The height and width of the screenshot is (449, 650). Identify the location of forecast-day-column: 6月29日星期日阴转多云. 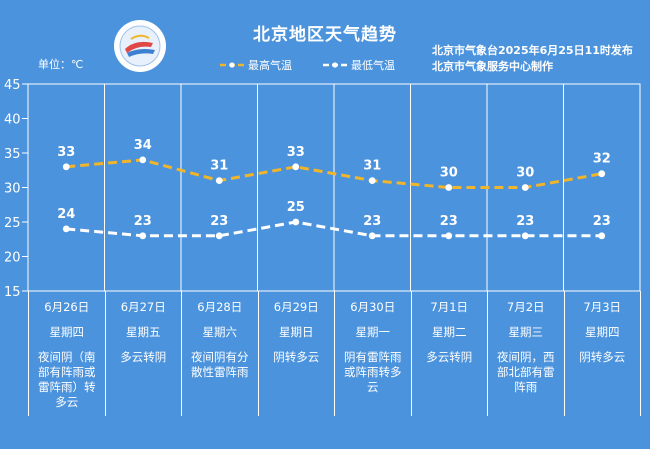
(297, 353).